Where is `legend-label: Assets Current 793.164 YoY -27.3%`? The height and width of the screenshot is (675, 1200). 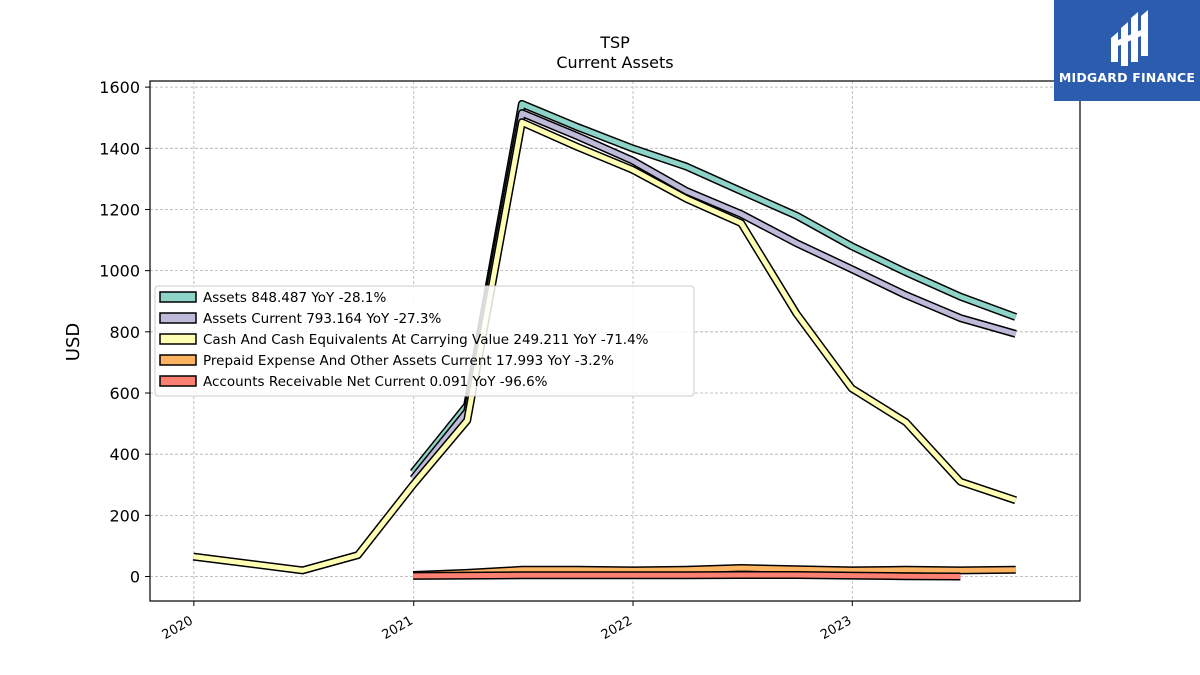 legend-label: Assets Current 793.164 YoY -27.3% is located at coordinates (322, 319).